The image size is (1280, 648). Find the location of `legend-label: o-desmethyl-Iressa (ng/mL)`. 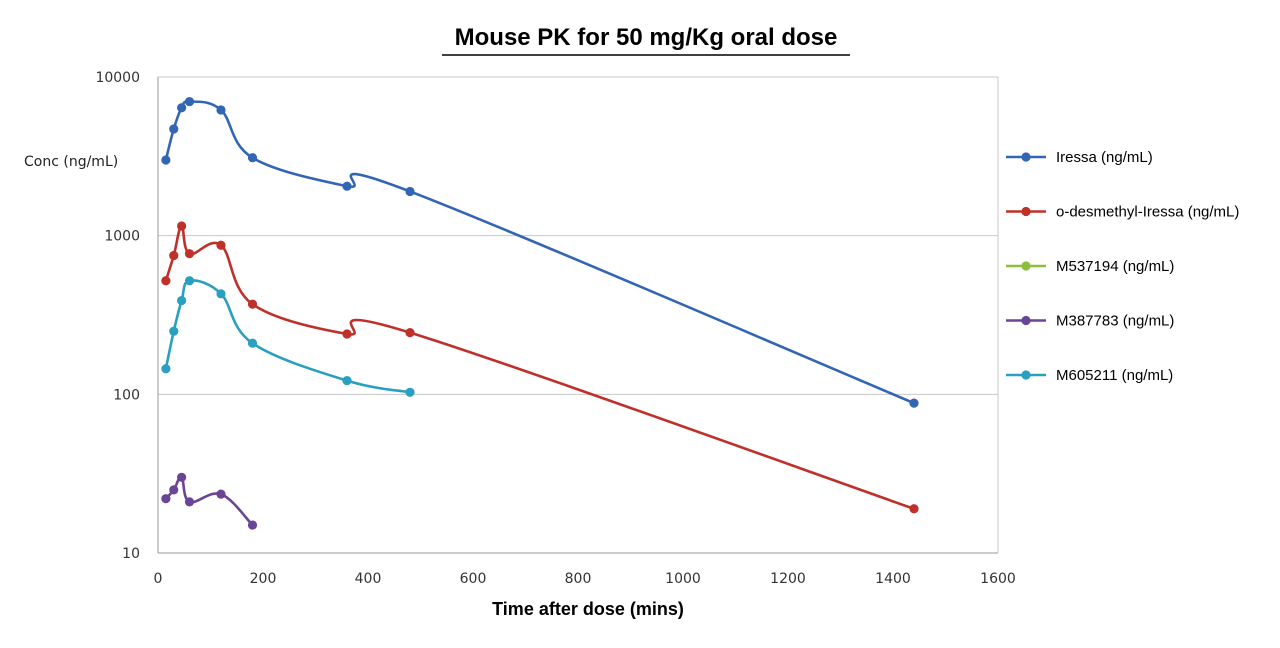

legend-label: o-desmethyl-Iressa (ng/mL) is located at coordinates (1147, 212).